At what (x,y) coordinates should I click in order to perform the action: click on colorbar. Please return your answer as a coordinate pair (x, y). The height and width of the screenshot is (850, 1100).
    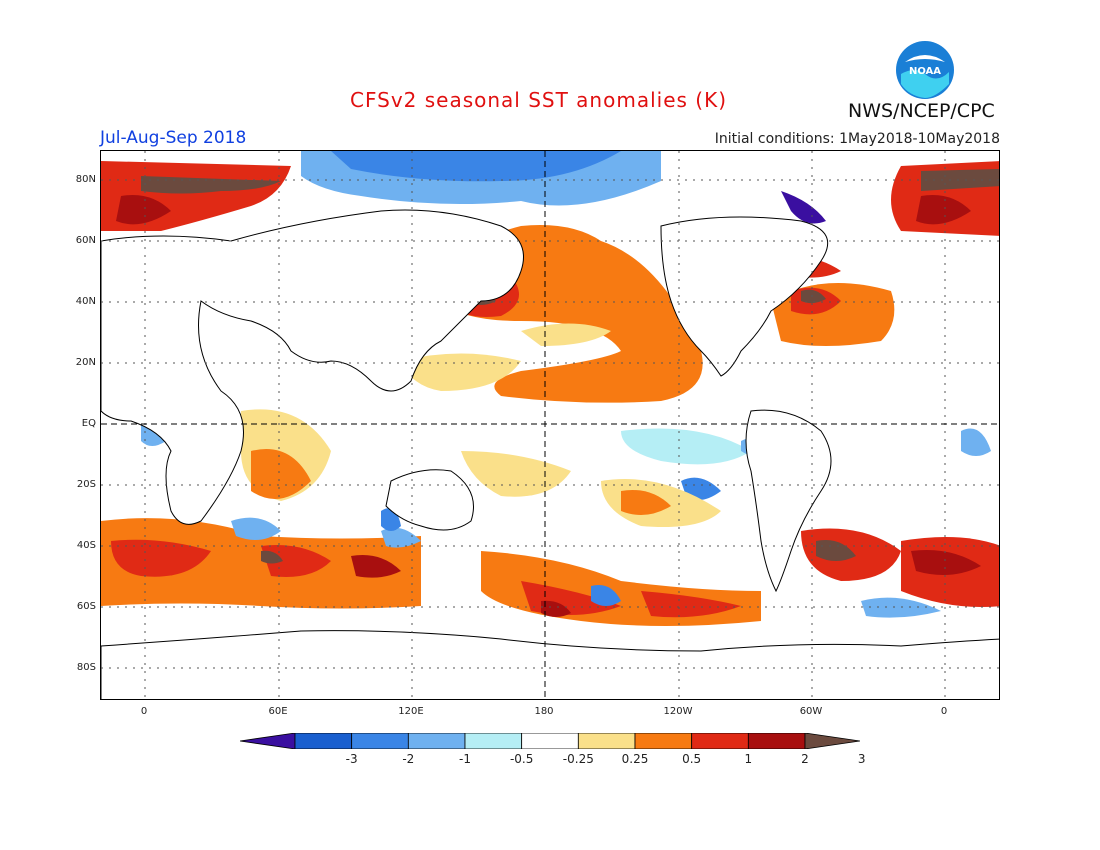
    Looking at the image, I should click on (550, 741).